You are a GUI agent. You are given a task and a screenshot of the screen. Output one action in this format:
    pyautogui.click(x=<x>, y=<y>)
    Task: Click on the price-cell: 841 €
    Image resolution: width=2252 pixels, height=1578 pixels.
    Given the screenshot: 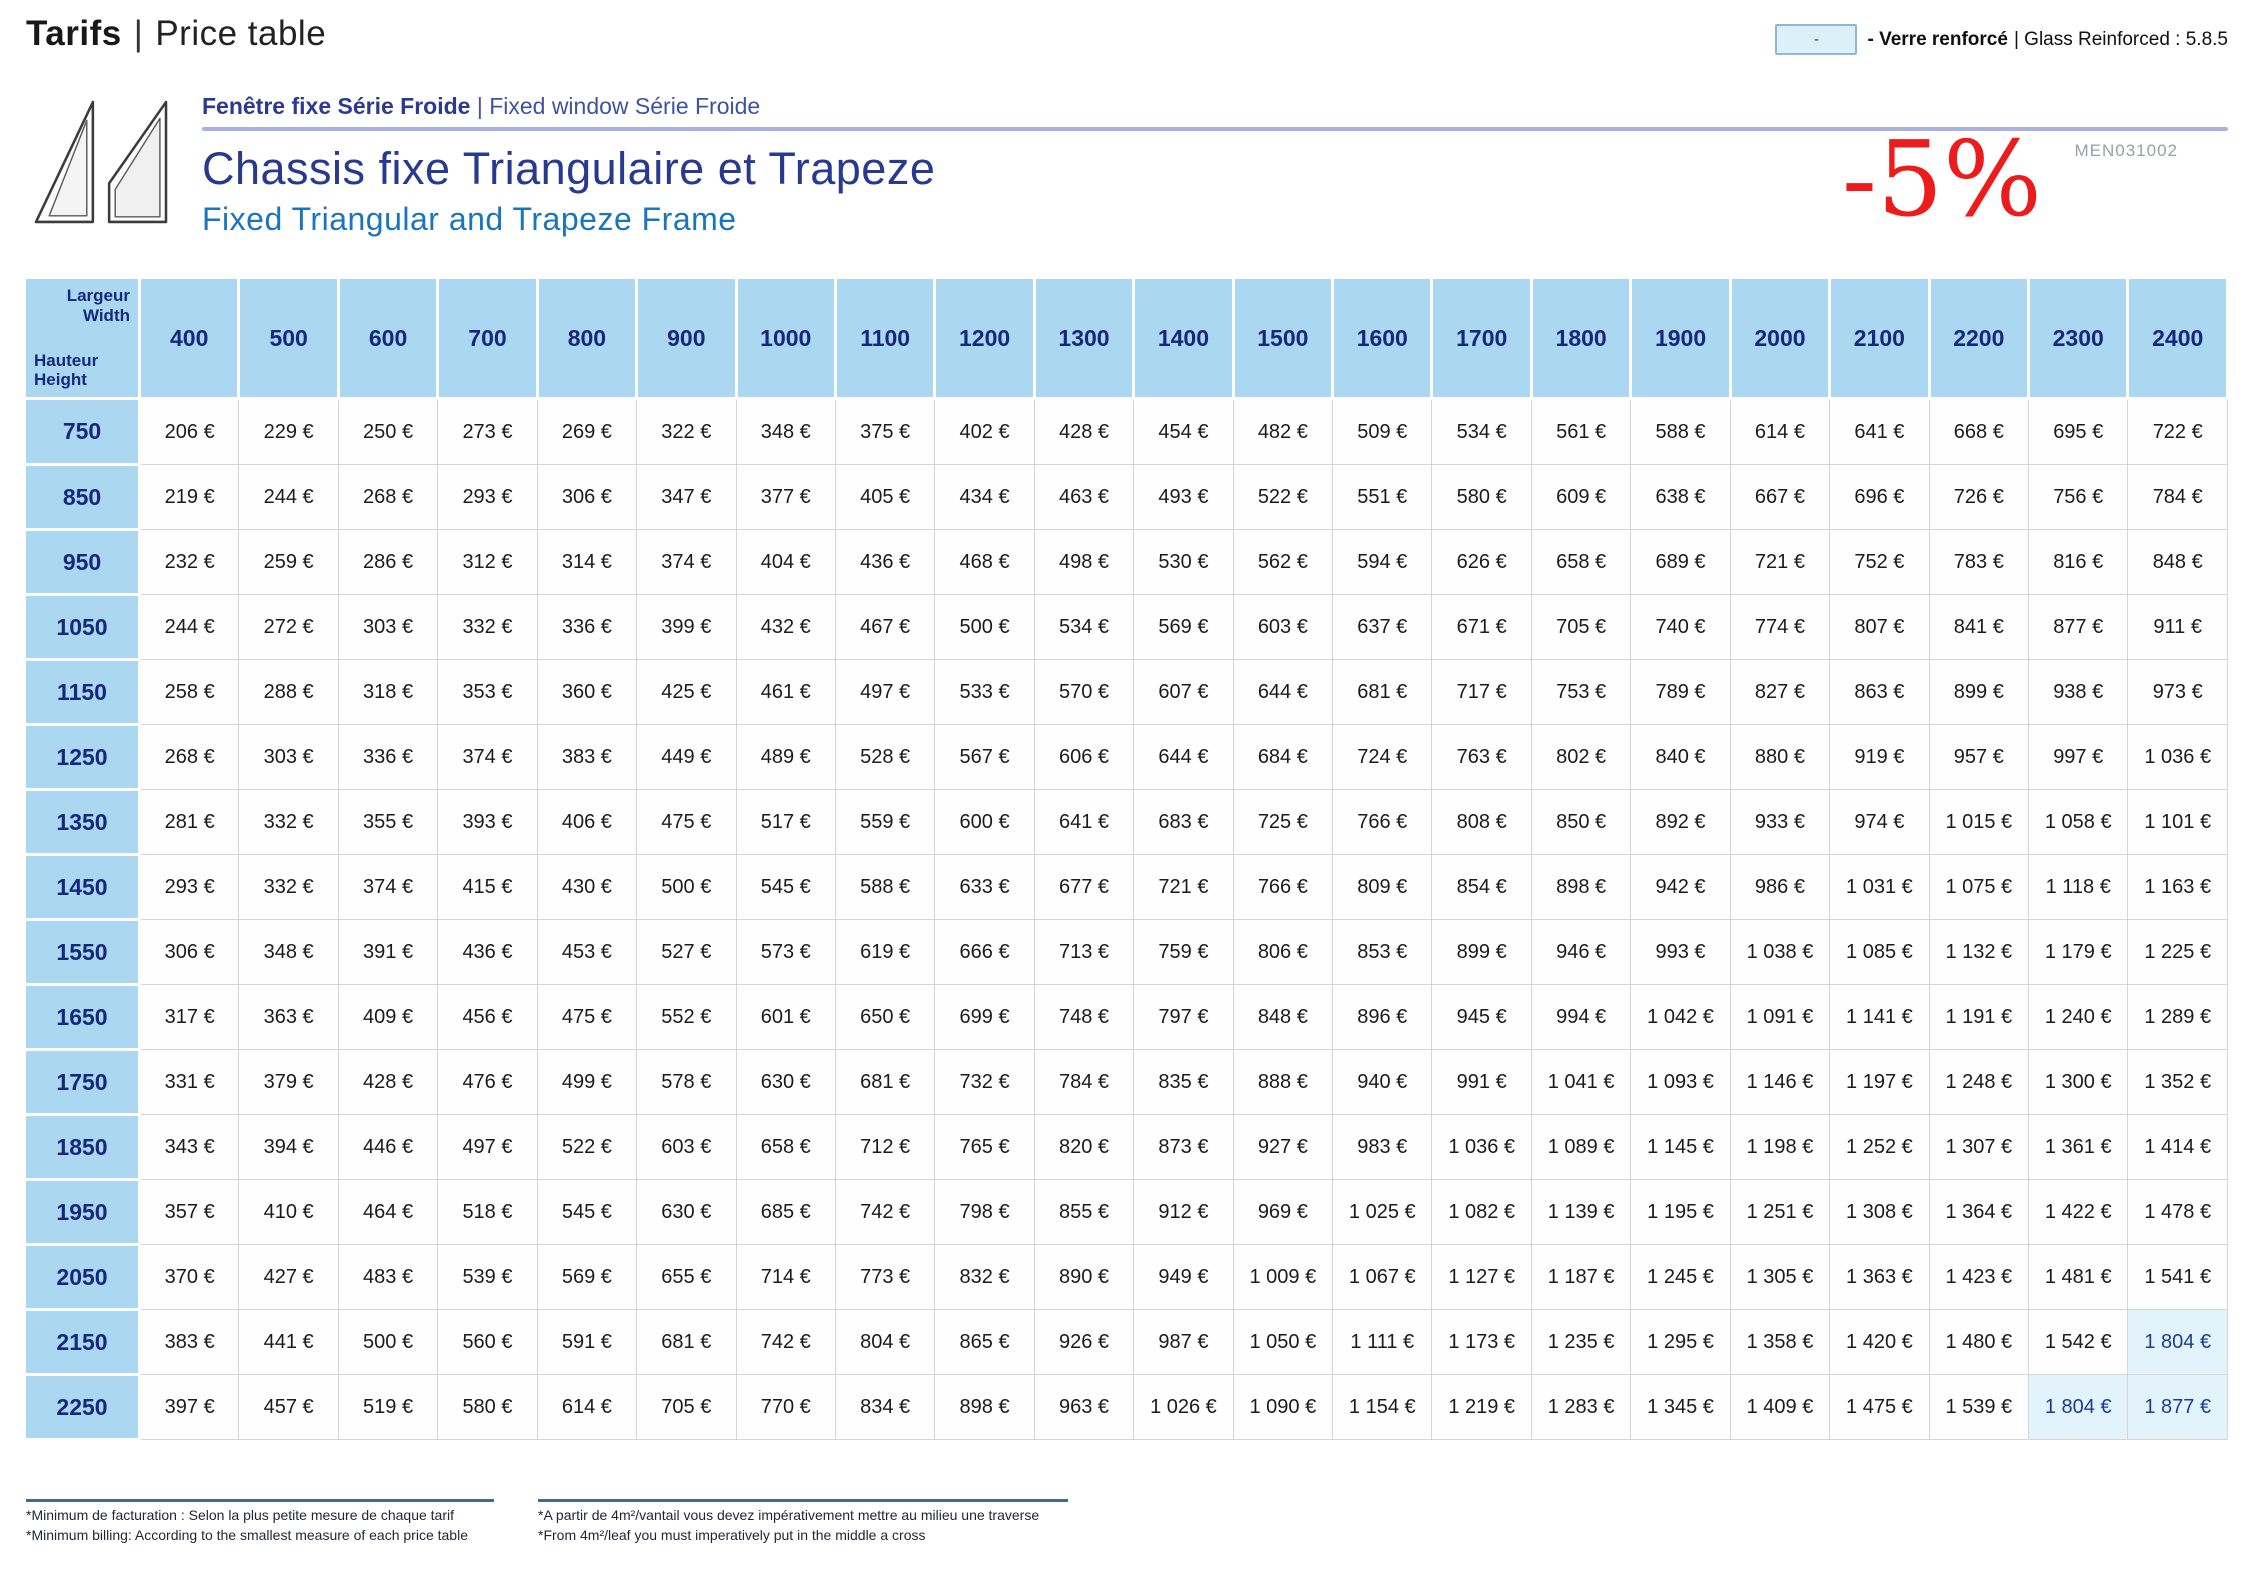 What is the action you would take?
    pyautogui.click(x=1979, y=627)
    